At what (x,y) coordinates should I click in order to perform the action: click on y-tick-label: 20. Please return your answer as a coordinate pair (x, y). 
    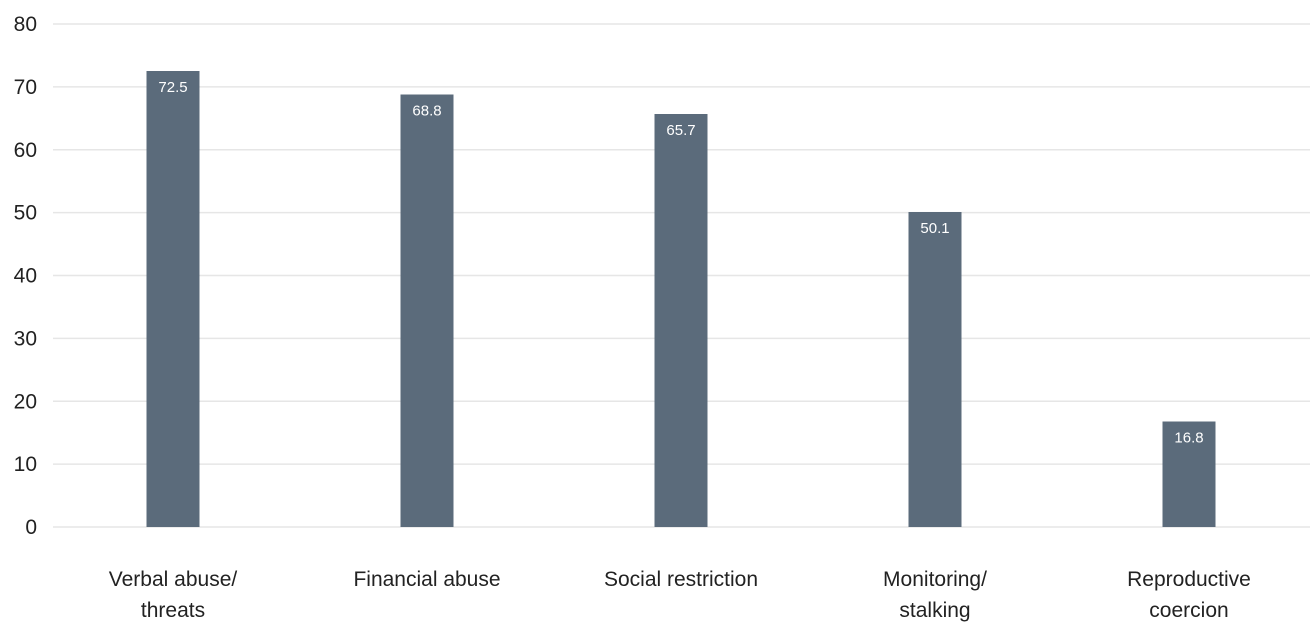
    Looking at the image, I should click on (25, 401).